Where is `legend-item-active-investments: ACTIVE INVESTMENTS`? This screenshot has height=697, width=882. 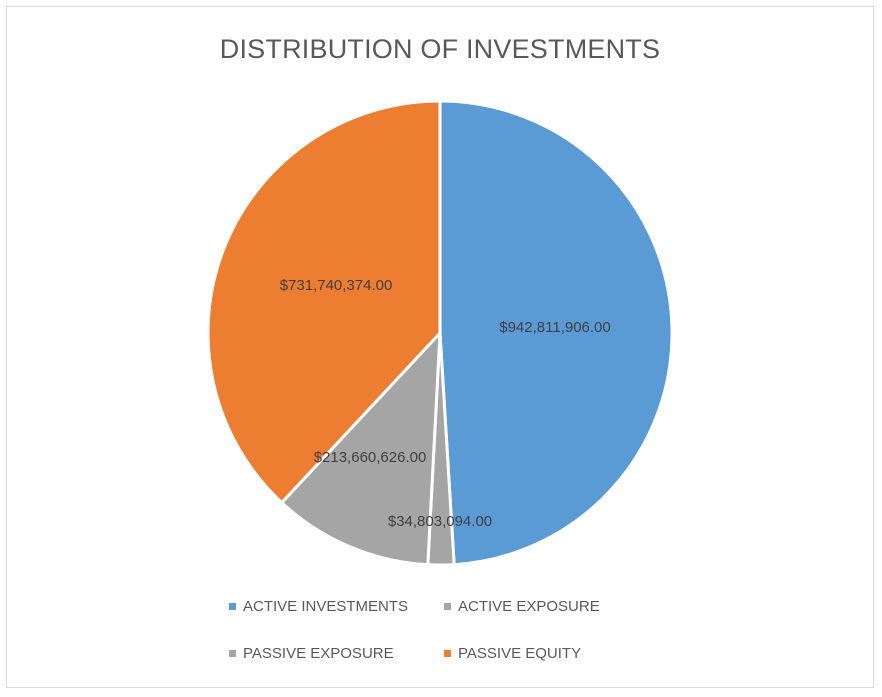
legend-item-active-investments: ACTIVE INVESTMENTS is located at coordinates (318, 606).